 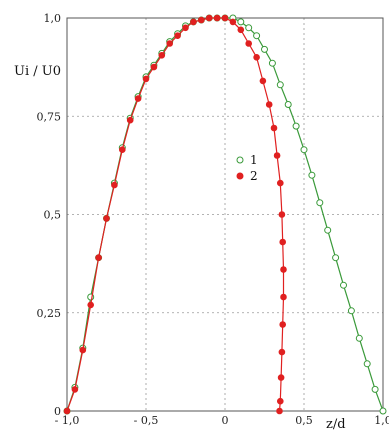 I want to click on x-tick-label: 0,5, so click(x=304, y=420).